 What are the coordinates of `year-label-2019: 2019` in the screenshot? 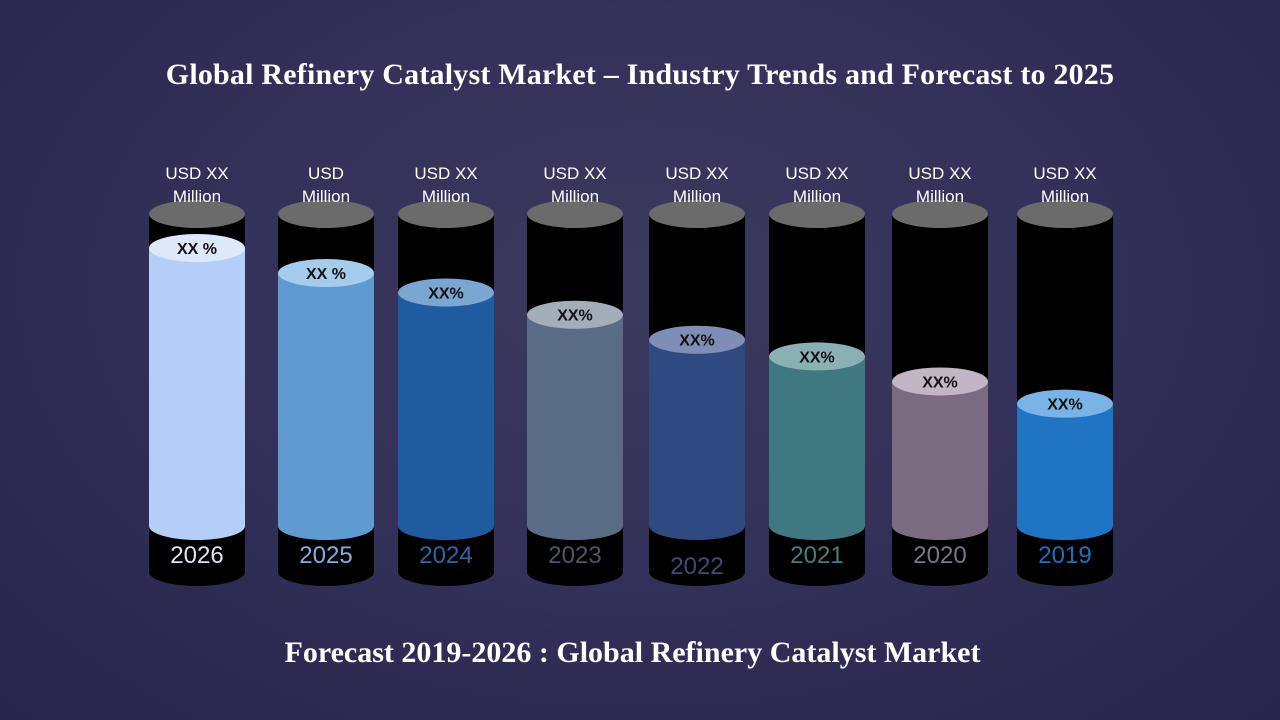 It's located at (1064, 555).